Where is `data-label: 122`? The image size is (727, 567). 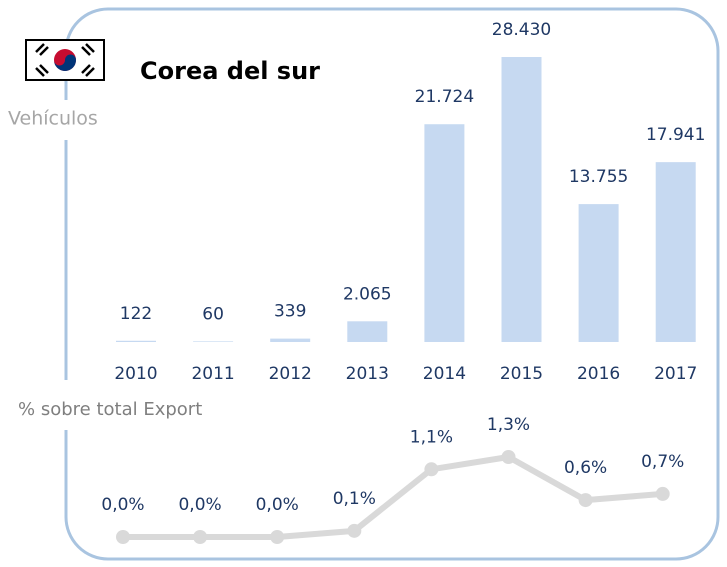 data-label: 122 is located at coordinates (136, 314).